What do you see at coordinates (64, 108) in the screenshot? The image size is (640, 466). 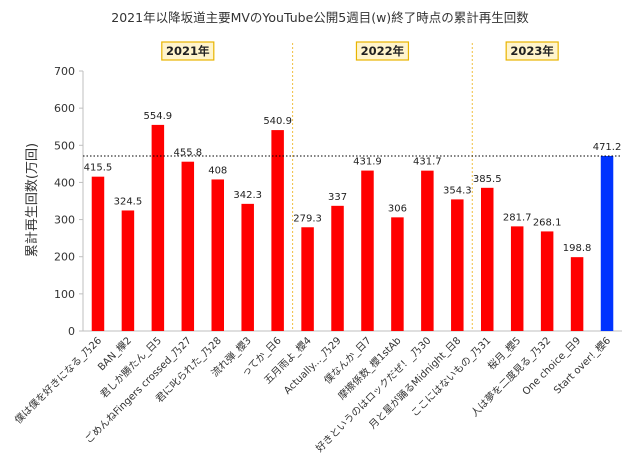 I see `y-tick-label: 600` at bounding box center [64, 108].